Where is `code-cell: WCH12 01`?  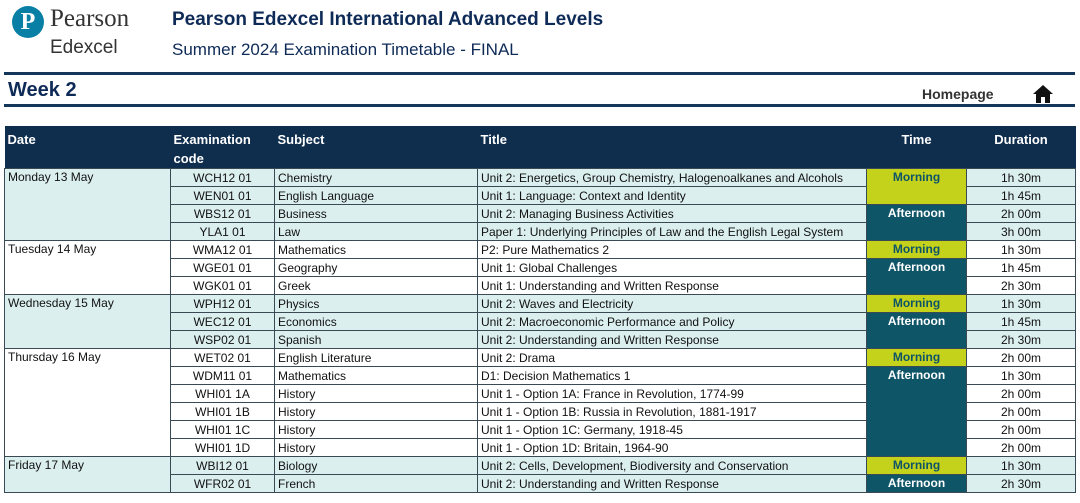 code-cell: WCH12 01 is located at coordinates (222, 177).